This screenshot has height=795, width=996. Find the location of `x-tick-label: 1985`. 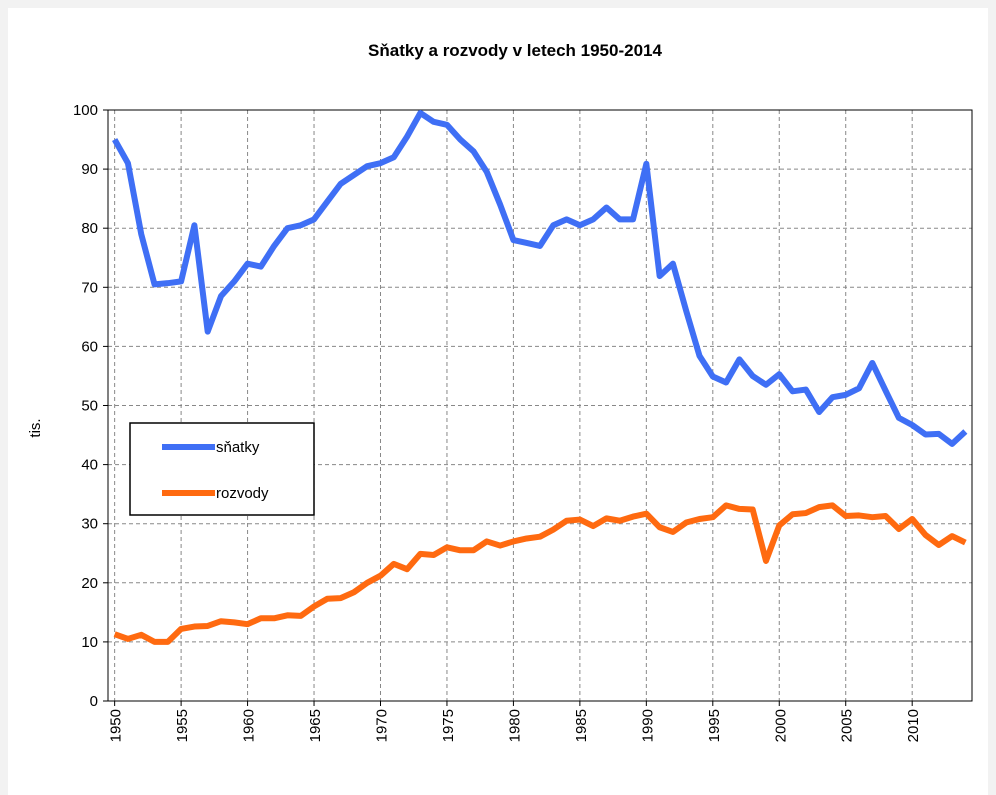

x-tick-label: 1985 is located at coordinates (581, 725).